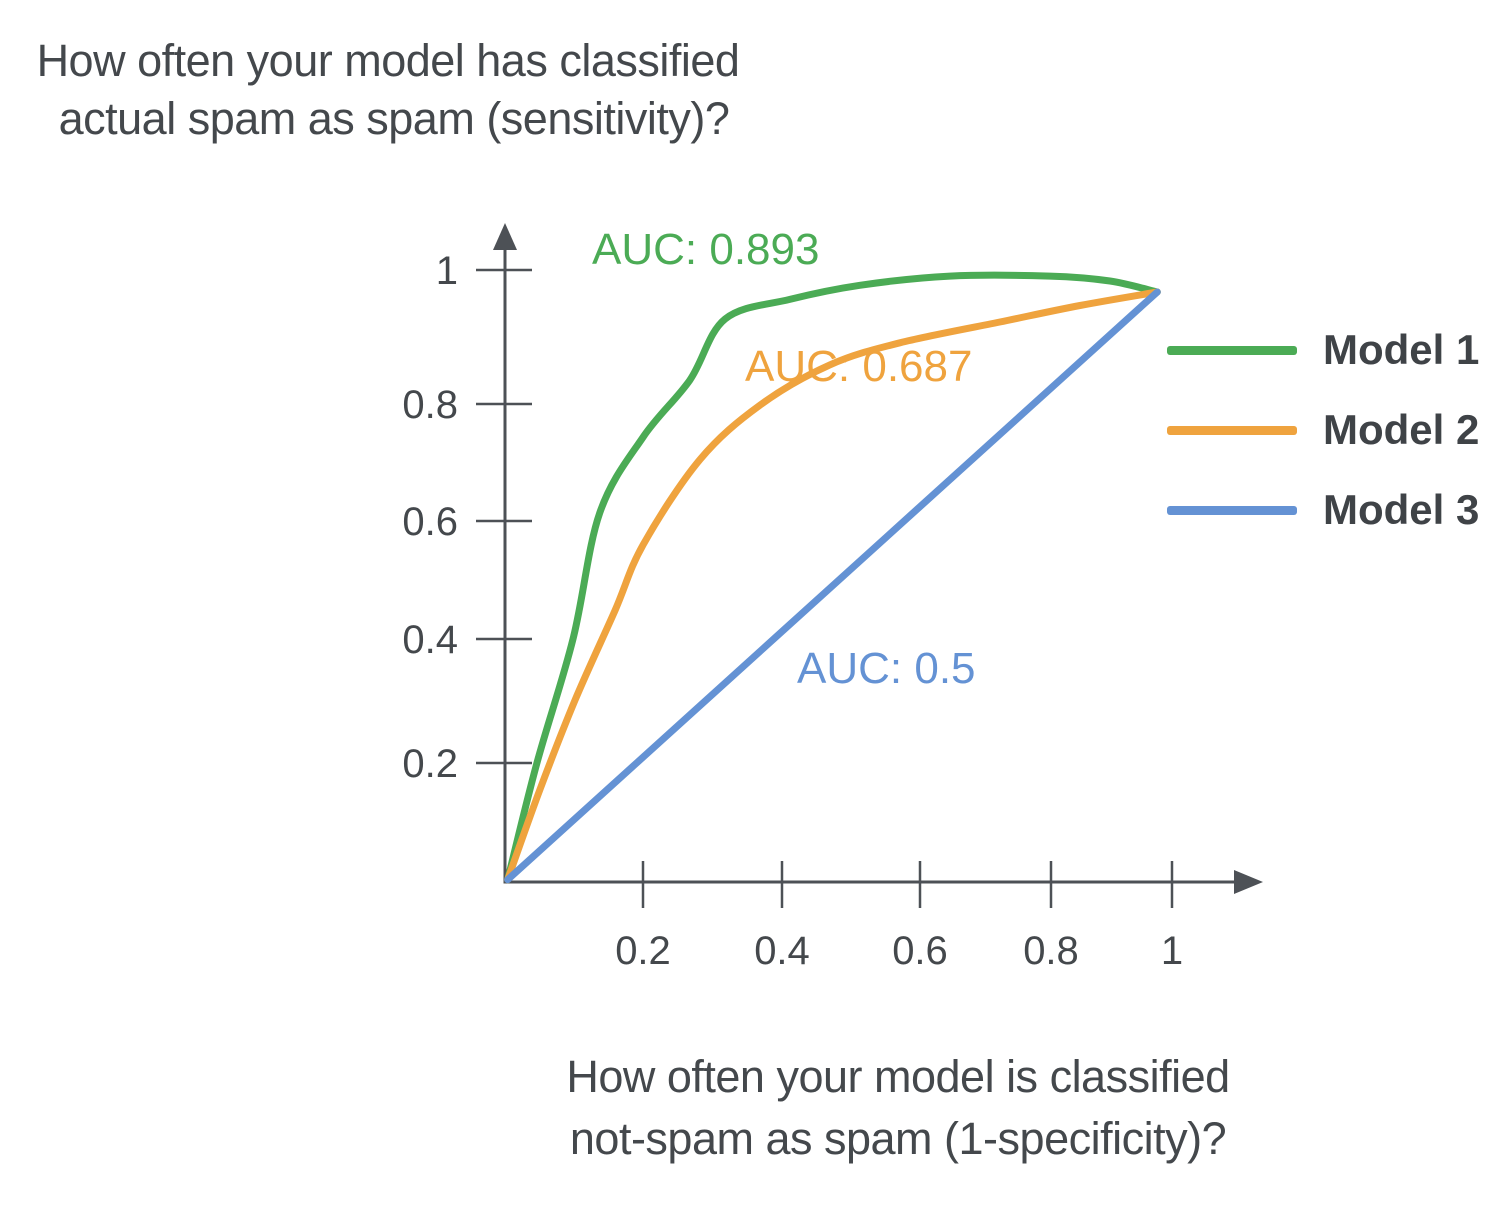 The width and height of the screenshot is (1506, 1224). What do you see at coordinates (643, 951) in the screenshot?
I see `x-tick-label: 0.2` at bounding box center [643, 951].